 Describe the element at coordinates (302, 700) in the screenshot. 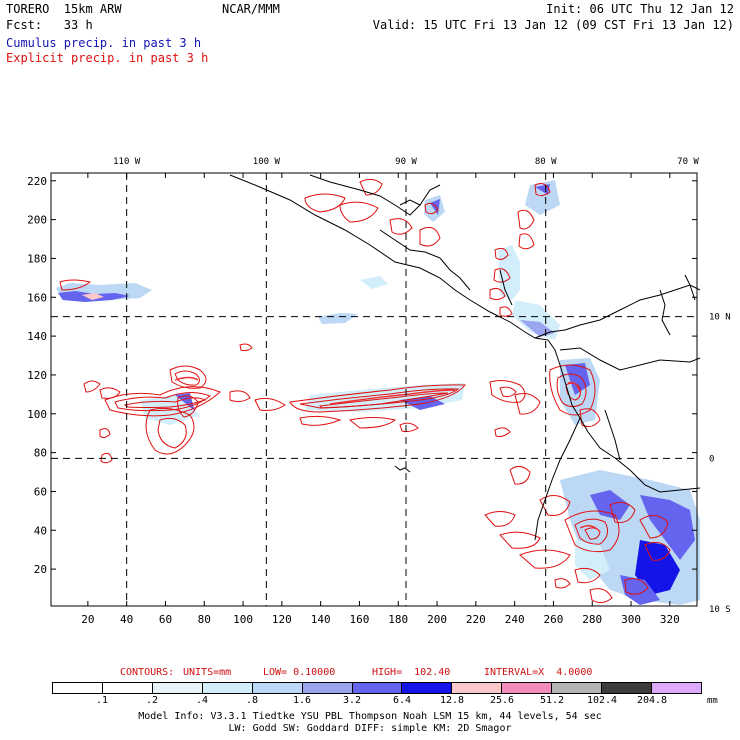

I see `legend-label: 1.6` at that location.